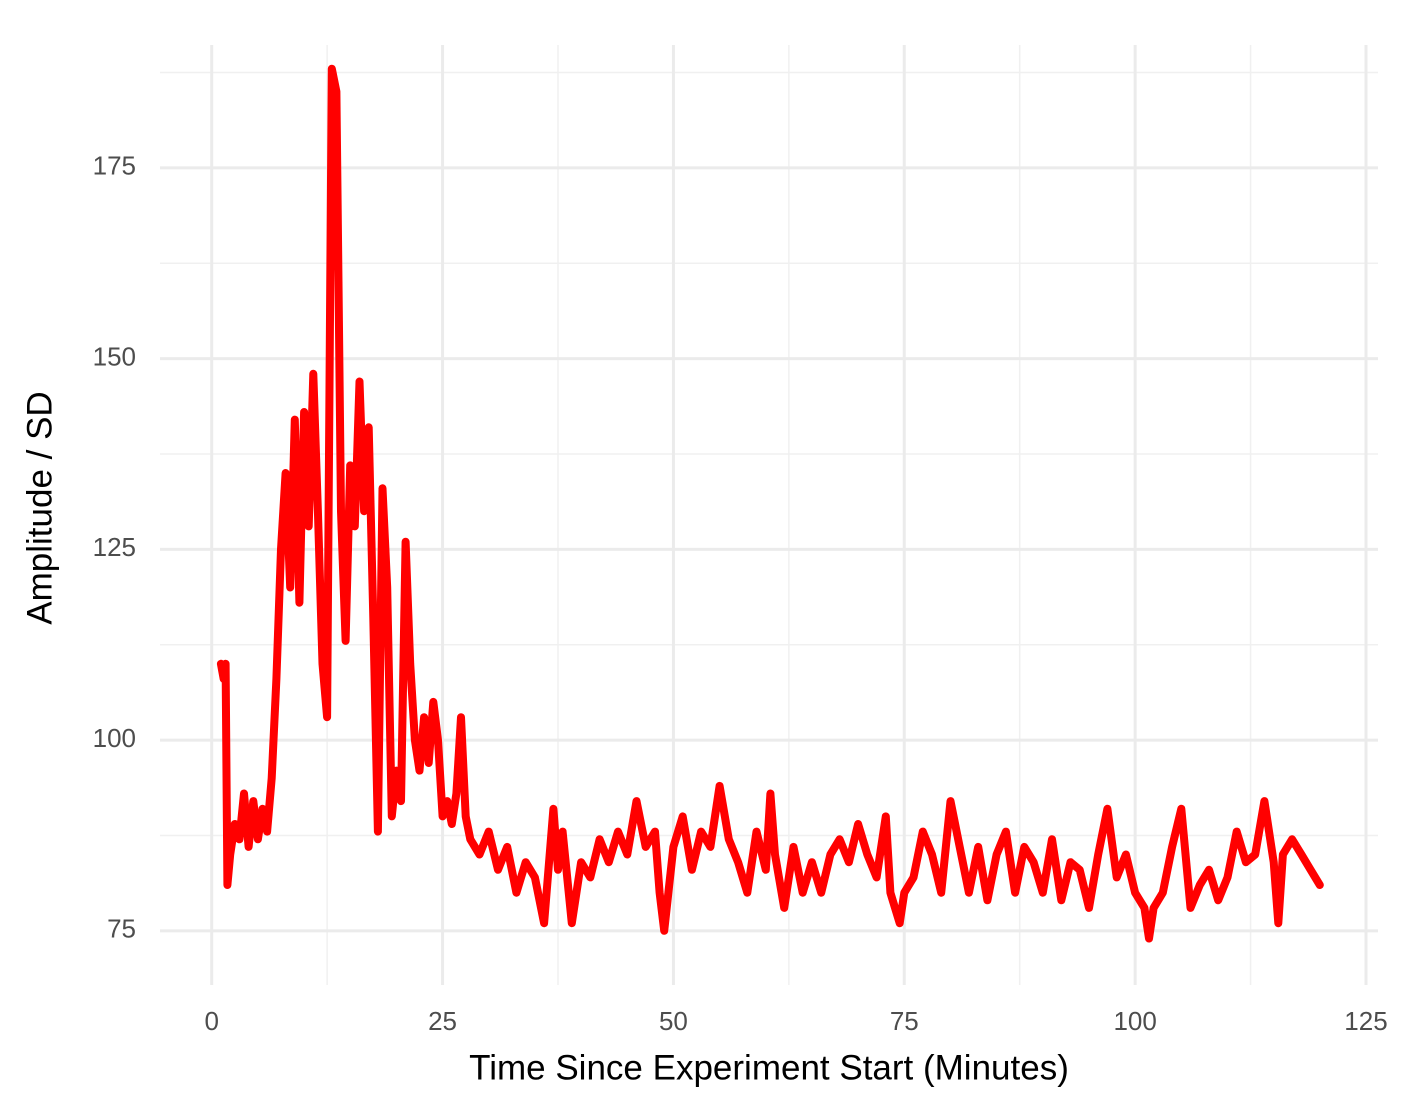 The width and height of the screenshot is (1402, 1115). Describe the element at coordinates (1365, 1021) in the screenshot. I see `x-tick-label: 125` at that location.